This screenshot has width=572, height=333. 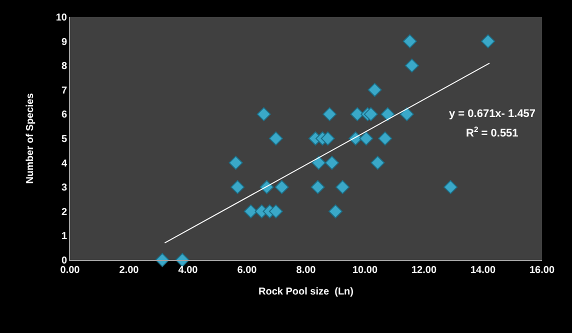 I want to click on x-tick-label: 16.00, so click(x=542, y=270).